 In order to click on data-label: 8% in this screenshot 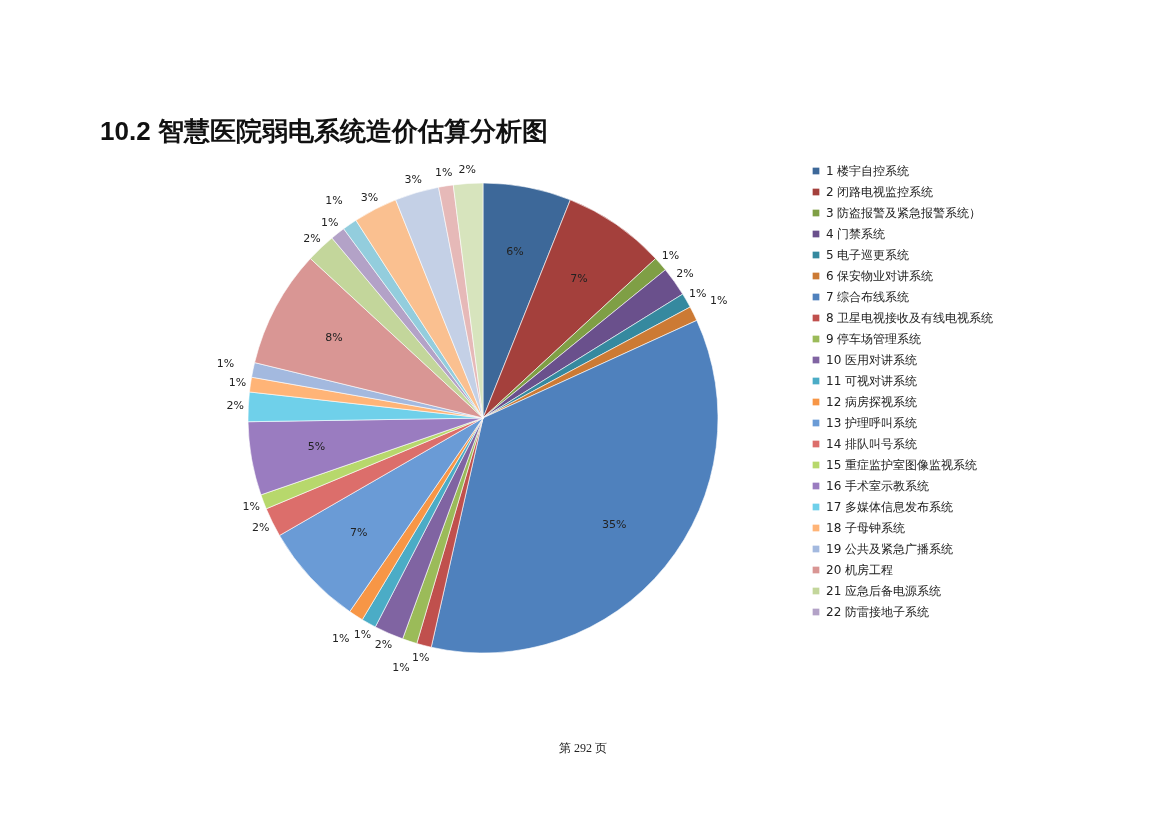, I will do `click(334, 338)`.